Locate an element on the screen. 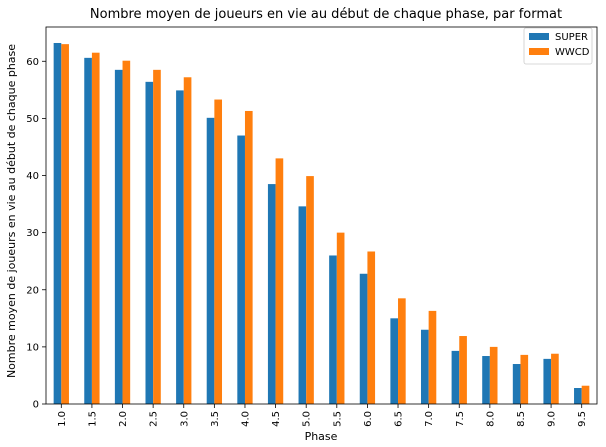 The height and width of the screenshot is (447, 606). x-tick-label: 2.0 is located at coordinates (123, 419).